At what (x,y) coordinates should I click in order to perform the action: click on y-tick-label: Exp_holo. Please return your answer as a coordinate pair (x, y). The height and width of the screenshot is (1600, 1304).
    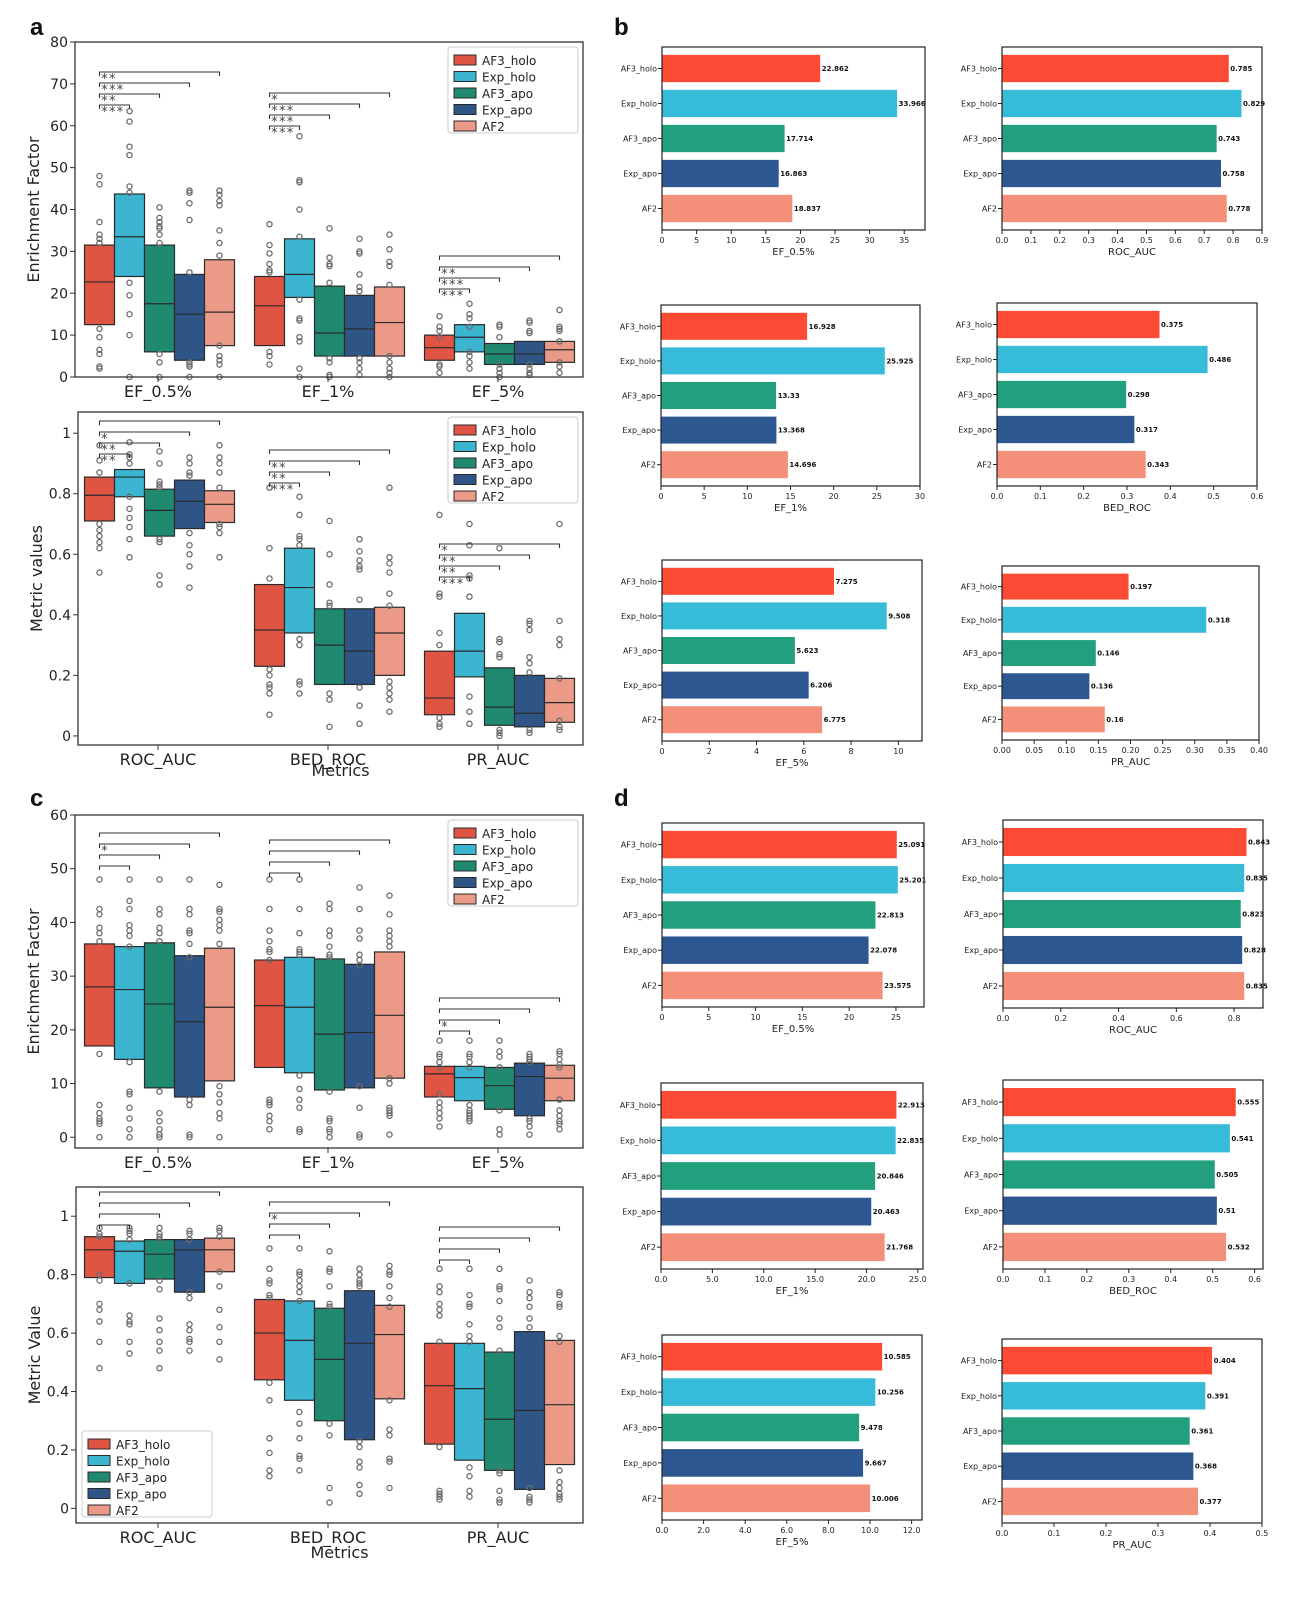
    Looking at the image, I should click on (639, 616).